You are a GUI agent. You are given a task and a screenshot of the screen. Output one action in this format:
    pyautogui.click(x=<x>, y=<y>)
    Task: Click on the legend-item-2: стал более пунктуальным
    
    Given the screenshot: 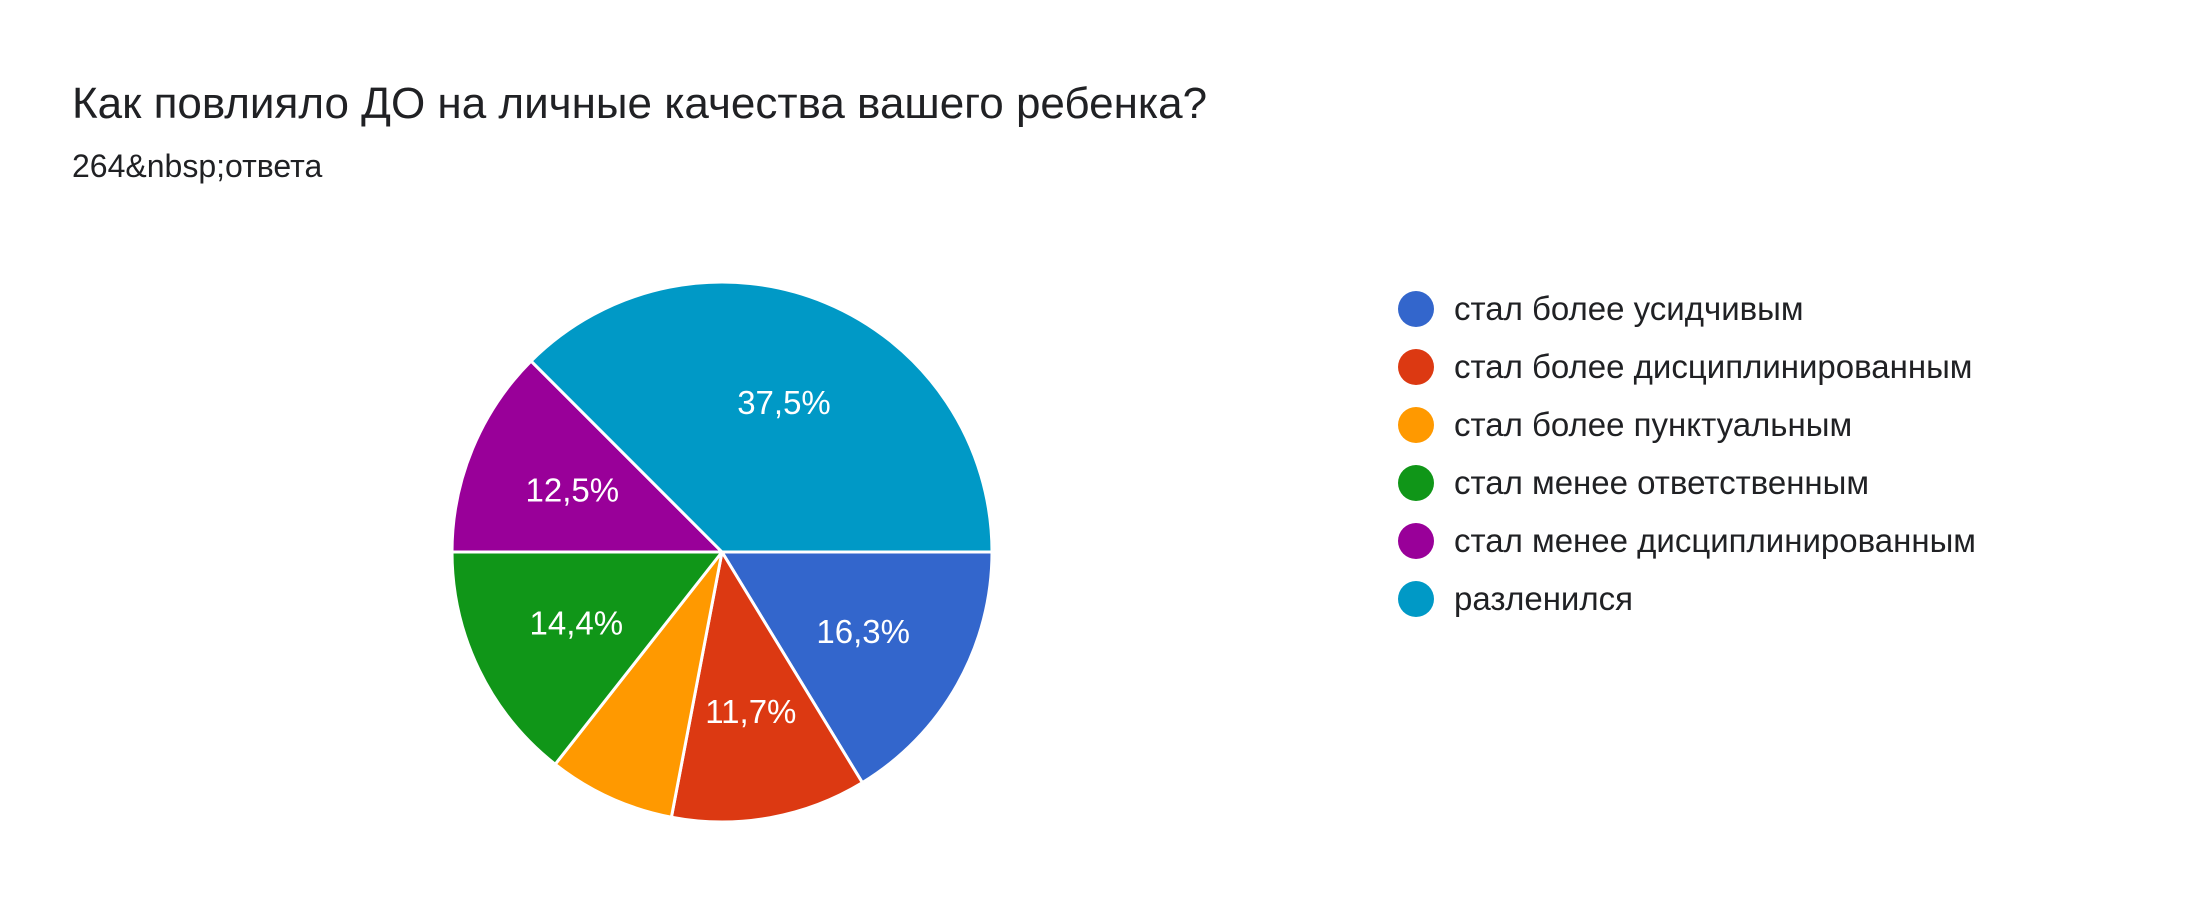 What is the action you would take?
    pyautogui.click(x=1687, y=425)
    